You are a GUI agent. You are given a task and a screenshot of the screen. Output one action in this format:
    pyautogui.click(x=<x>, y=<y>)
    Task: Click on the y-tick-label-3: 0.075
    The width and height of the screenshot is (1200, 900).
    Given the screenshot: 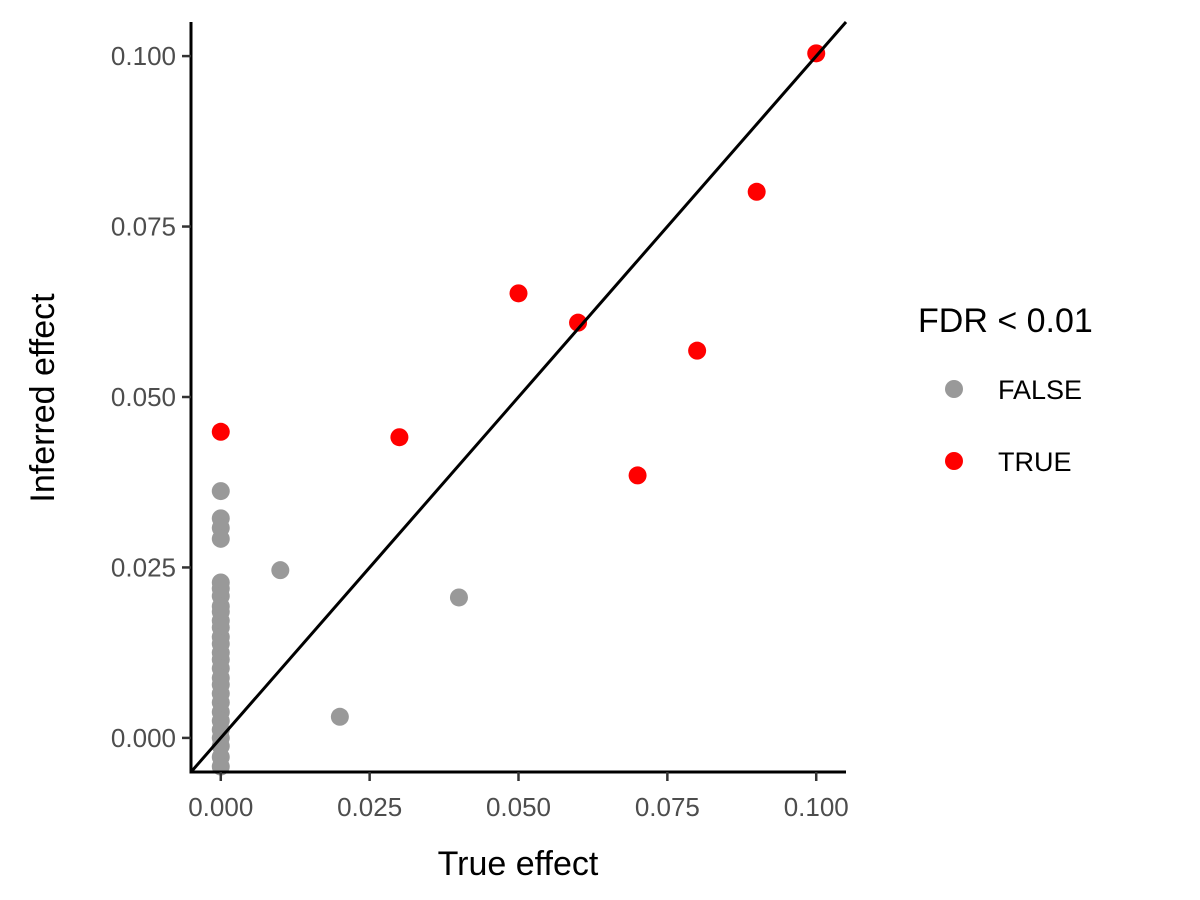 What is the action you would take?
    pyautogui.click(x=143, y=227)
    